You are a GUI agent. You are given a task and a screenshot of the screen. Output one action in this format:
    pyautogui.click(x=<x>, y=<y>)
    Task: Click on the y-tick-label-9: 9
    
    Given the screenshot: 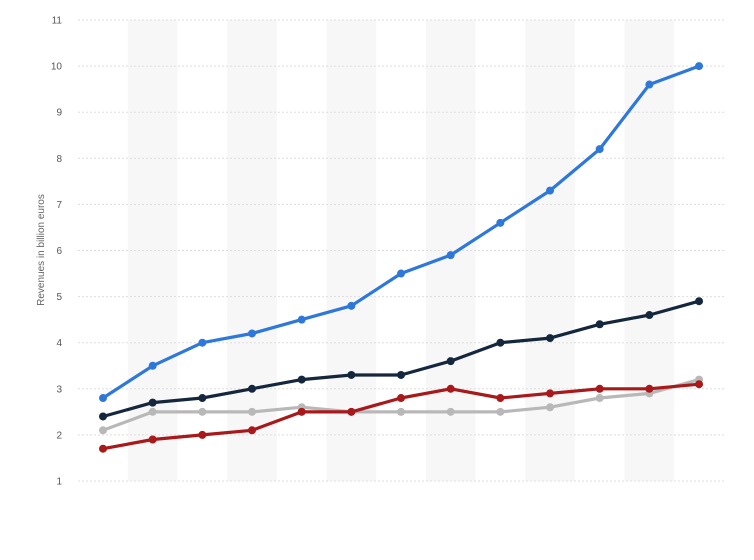 What is the action you would take?
    pyautogui.click(x=59, y=113)
    